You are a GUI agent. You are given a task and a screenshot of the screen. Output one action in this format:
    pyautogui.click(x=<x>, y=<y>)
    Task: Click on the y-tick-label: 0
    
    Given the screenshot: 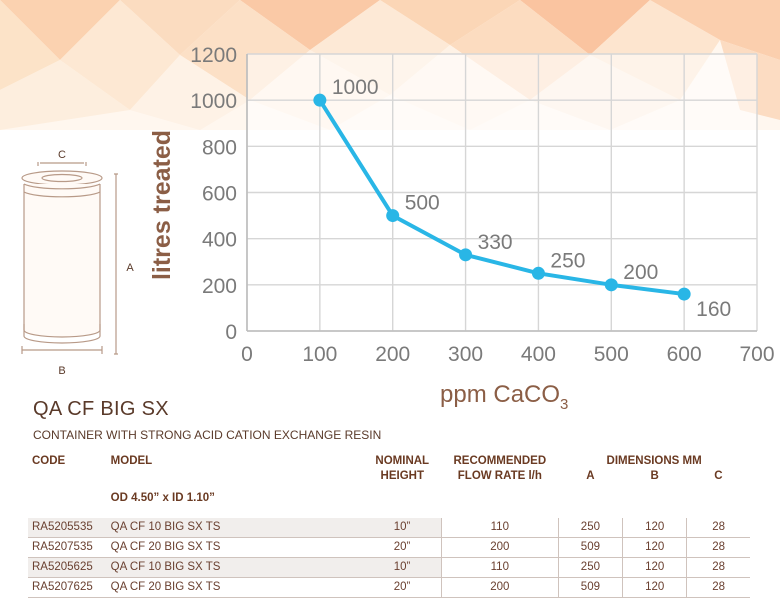 What is the action you would take?
    pyautogui.click(x=231, y=332)
    